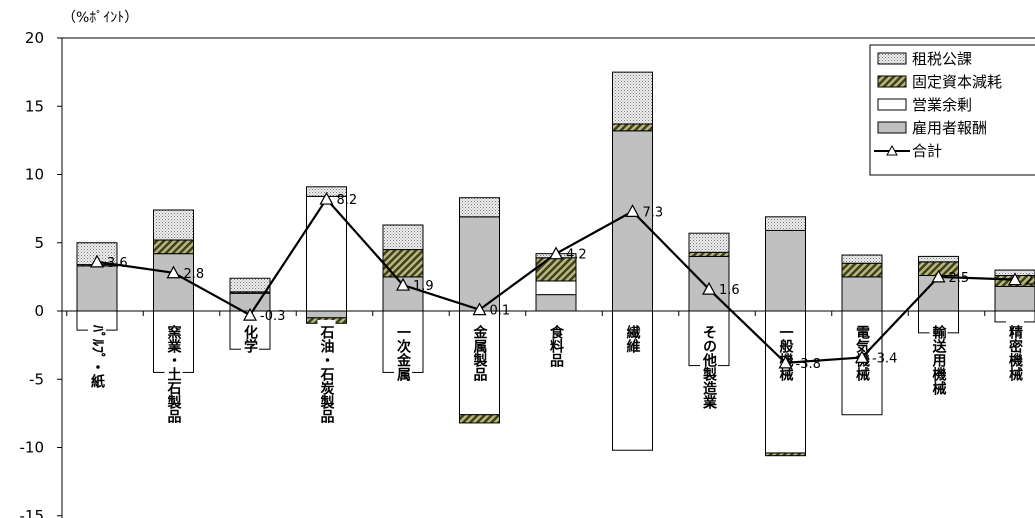 This screenshot has width=1035, height=518. Describe the element at coordinates (653, 212) in the screenshot. I see `total-data-label: 7.3` at that location.